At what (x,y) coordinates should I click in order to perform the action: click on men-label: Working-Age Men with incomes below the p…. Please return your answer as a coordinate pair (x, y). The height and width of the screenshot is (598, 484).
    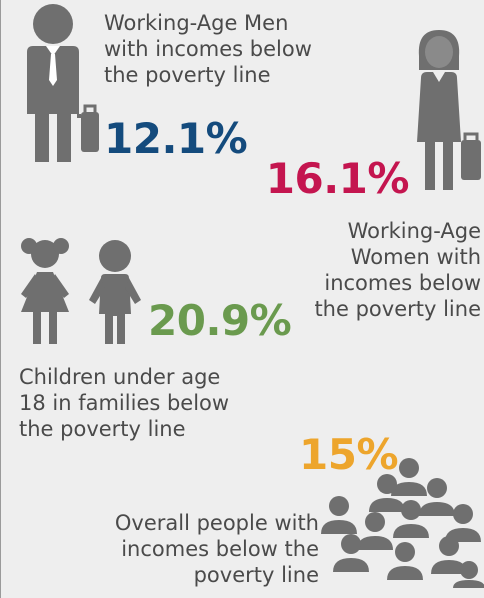
    Looking at the image, I should click on (208, 49).